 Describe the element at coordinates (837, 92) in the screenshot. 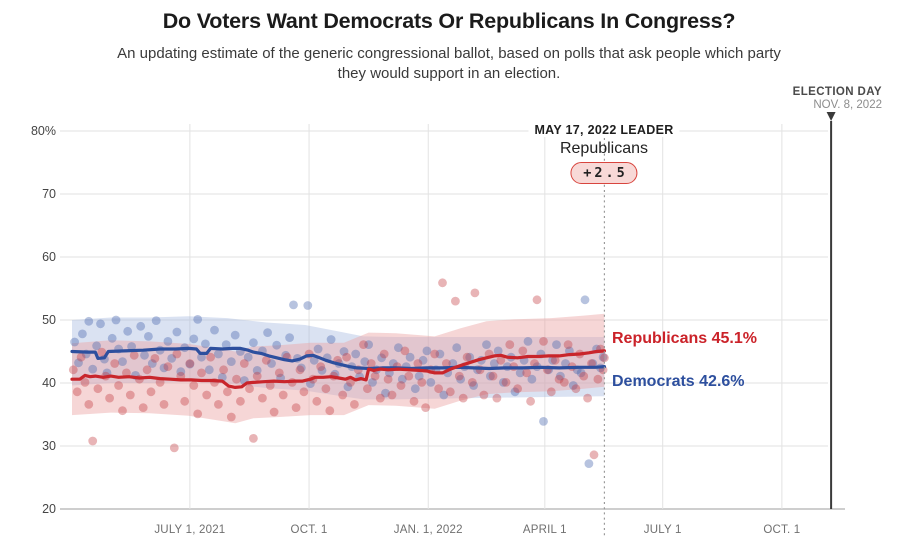

I see `election-day-label: ELECTION DAY` at that location.